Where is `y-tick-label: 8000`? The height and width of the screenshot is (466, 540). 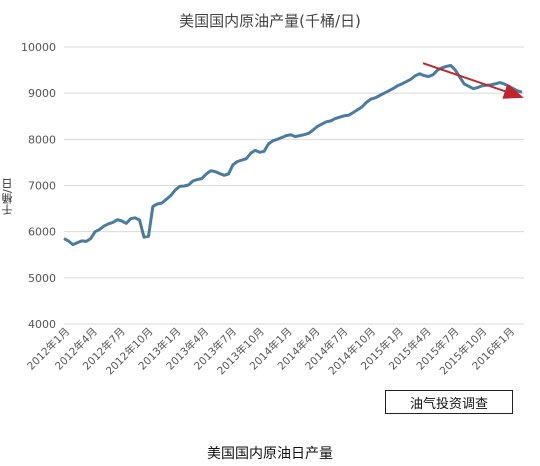 y-tick-label: 8000 is located at coordinates (42, 139).